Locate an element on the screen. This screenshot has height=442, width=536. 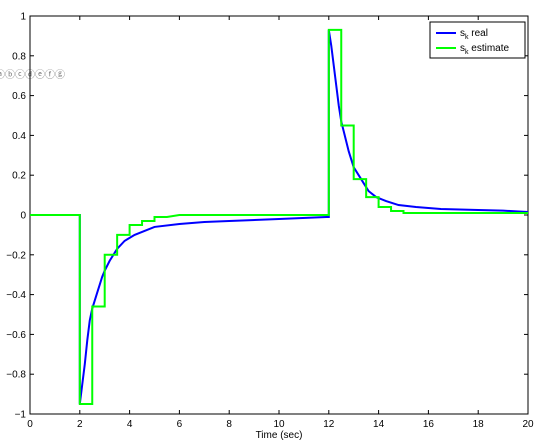
legend-box is located at coordinates (477, 40).